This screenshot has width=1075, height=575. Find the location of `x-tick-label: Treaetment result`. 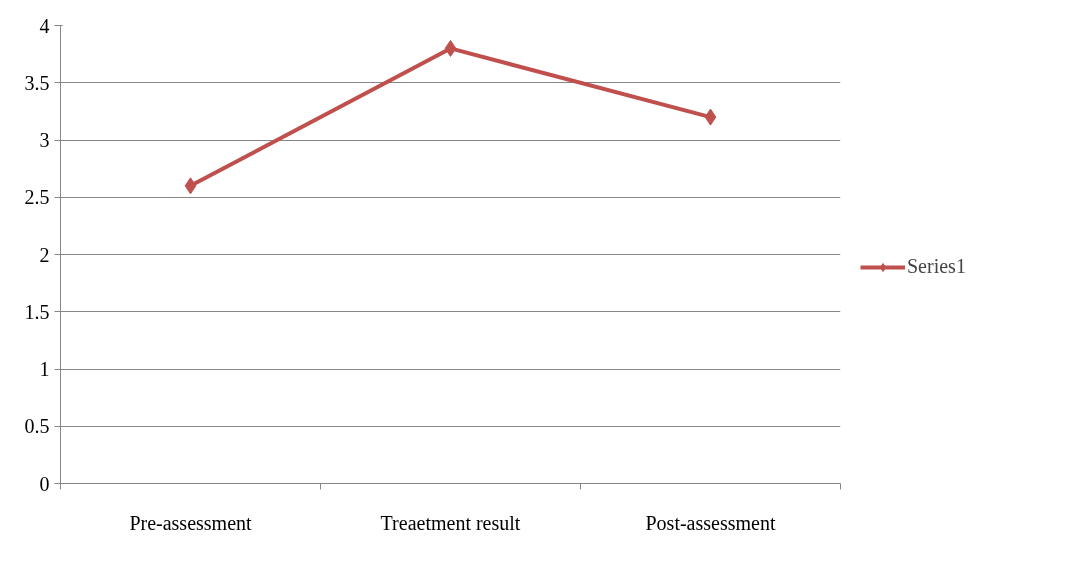

x-tick-label: Treaetment result is located at coordinates (450, 522).